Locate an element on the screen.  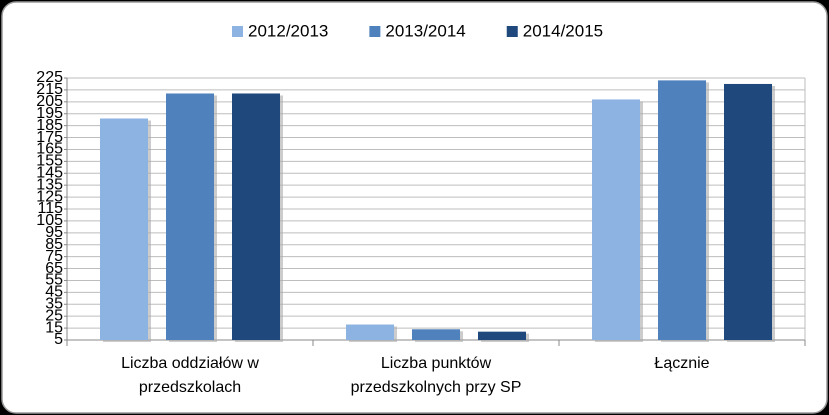
legend-label: 2012/2013 is located at coordinates (288, 30).